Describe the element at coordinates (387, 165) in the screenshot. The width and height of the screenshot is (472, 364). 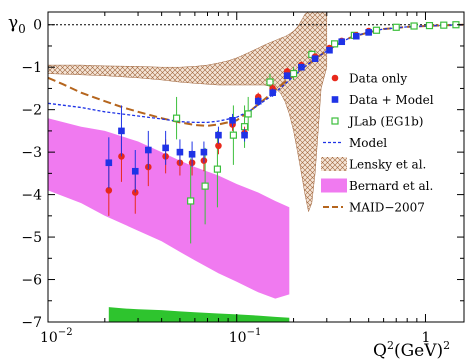
I see `legend-label-lensky: Lensky et al.` at that location.